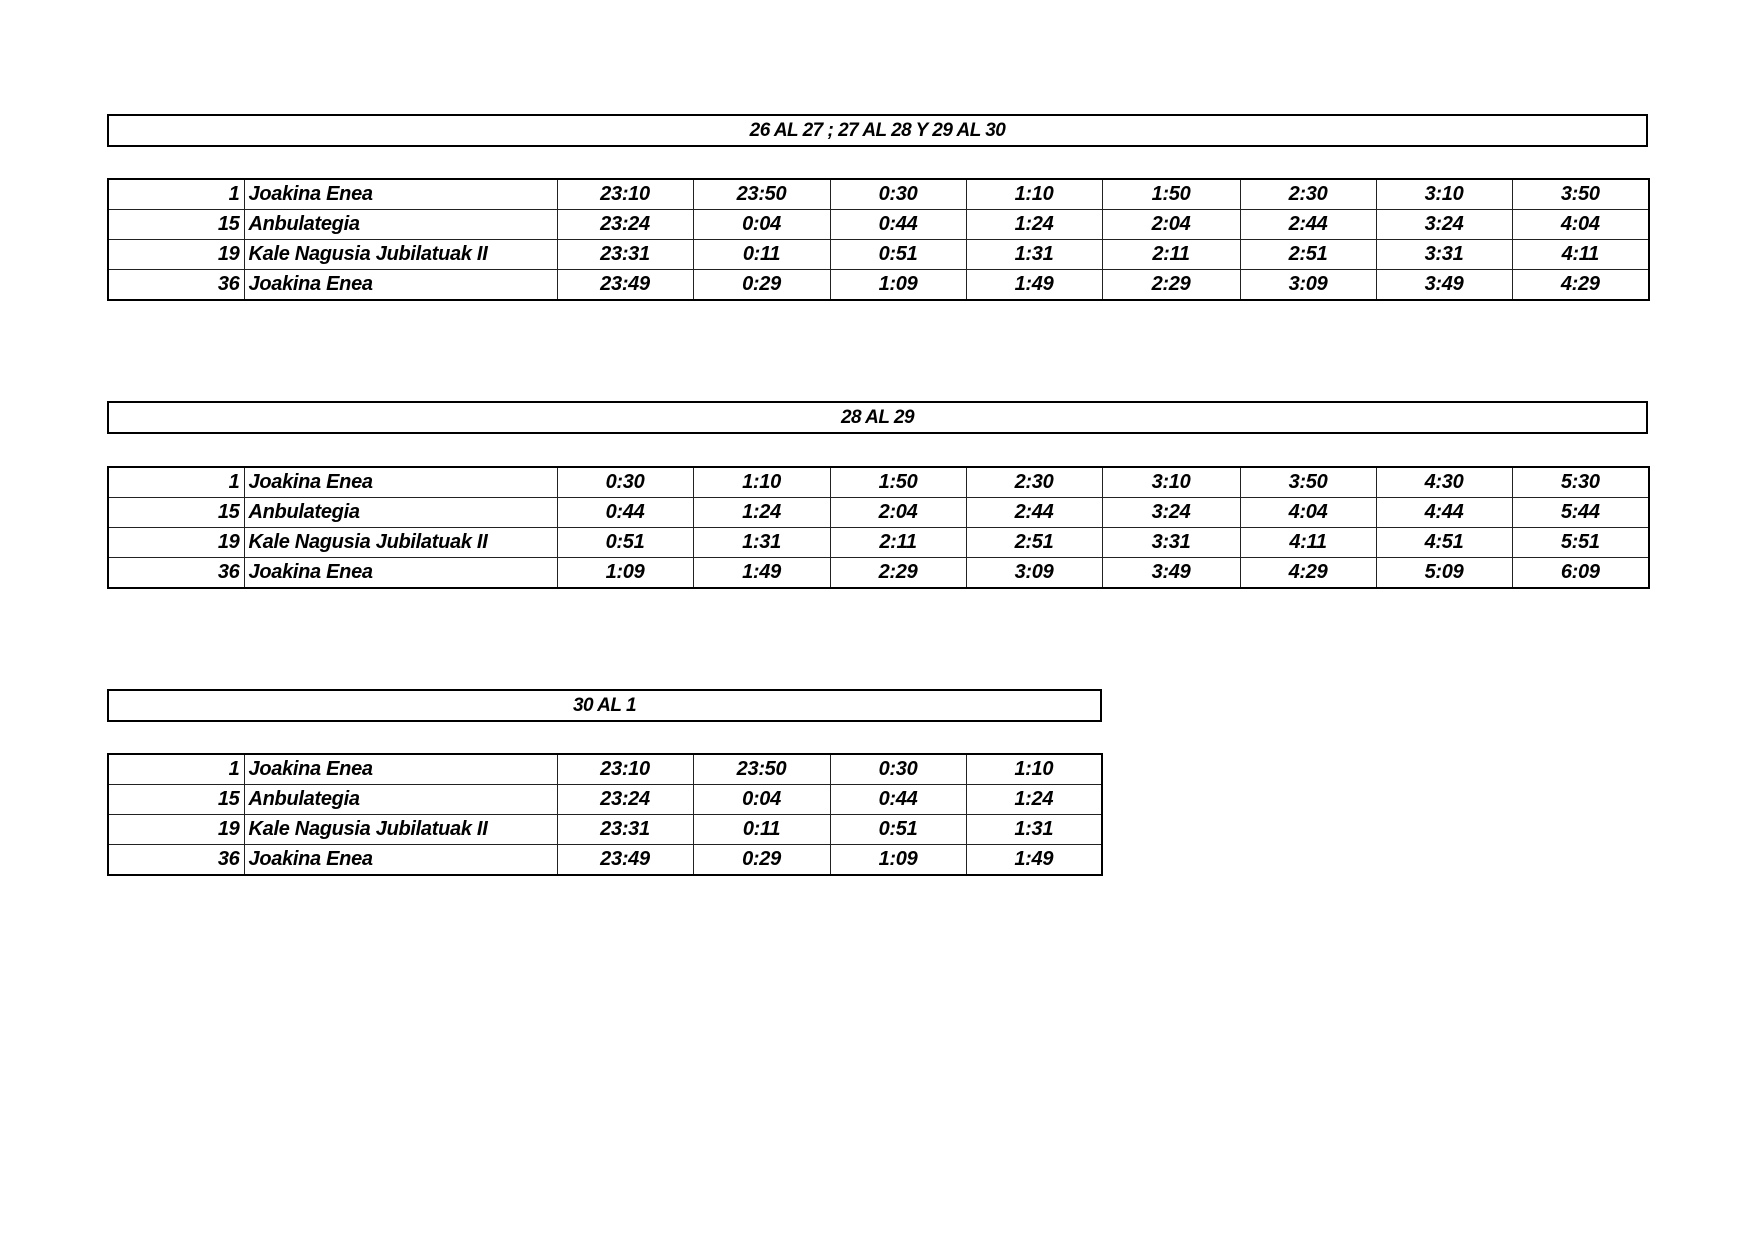  What do you see at coordinates (1444, 254) in the screenshot?
I see `departure-time: 3:31` at bounding box center [1444, 254].